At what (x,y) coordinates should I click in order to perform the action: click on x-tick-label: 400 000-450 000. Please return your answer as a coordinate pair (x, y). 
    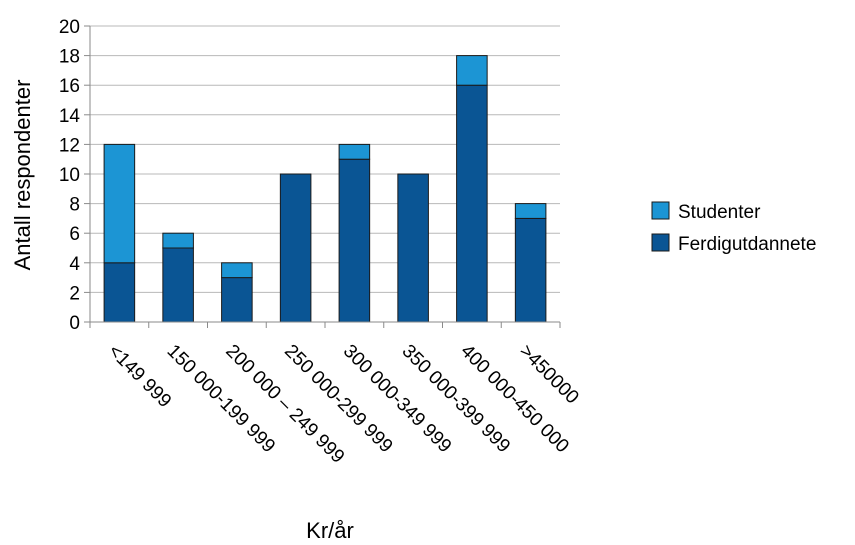
    Looking at the image, I should click on (514, 399).